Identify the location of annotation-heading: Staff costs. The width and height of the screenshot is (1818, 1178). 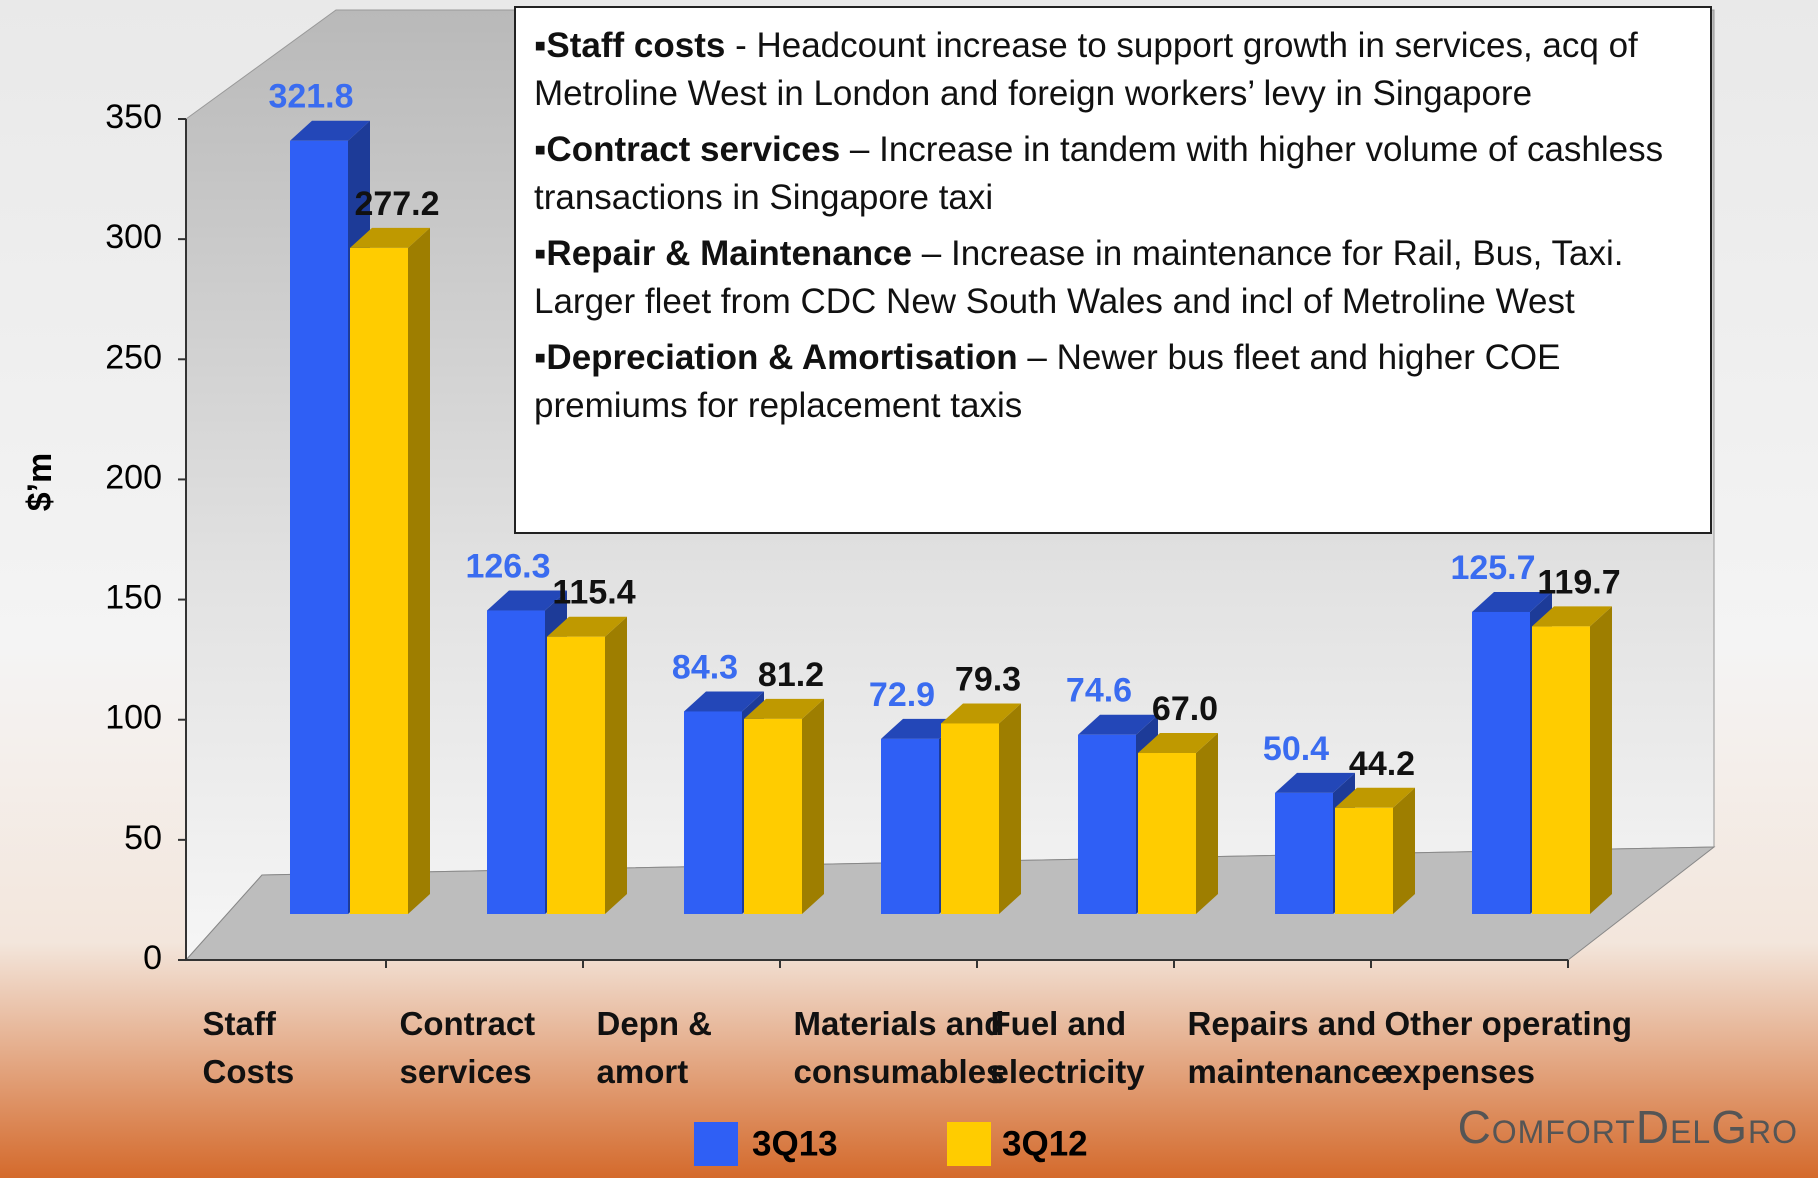
(636, 45).